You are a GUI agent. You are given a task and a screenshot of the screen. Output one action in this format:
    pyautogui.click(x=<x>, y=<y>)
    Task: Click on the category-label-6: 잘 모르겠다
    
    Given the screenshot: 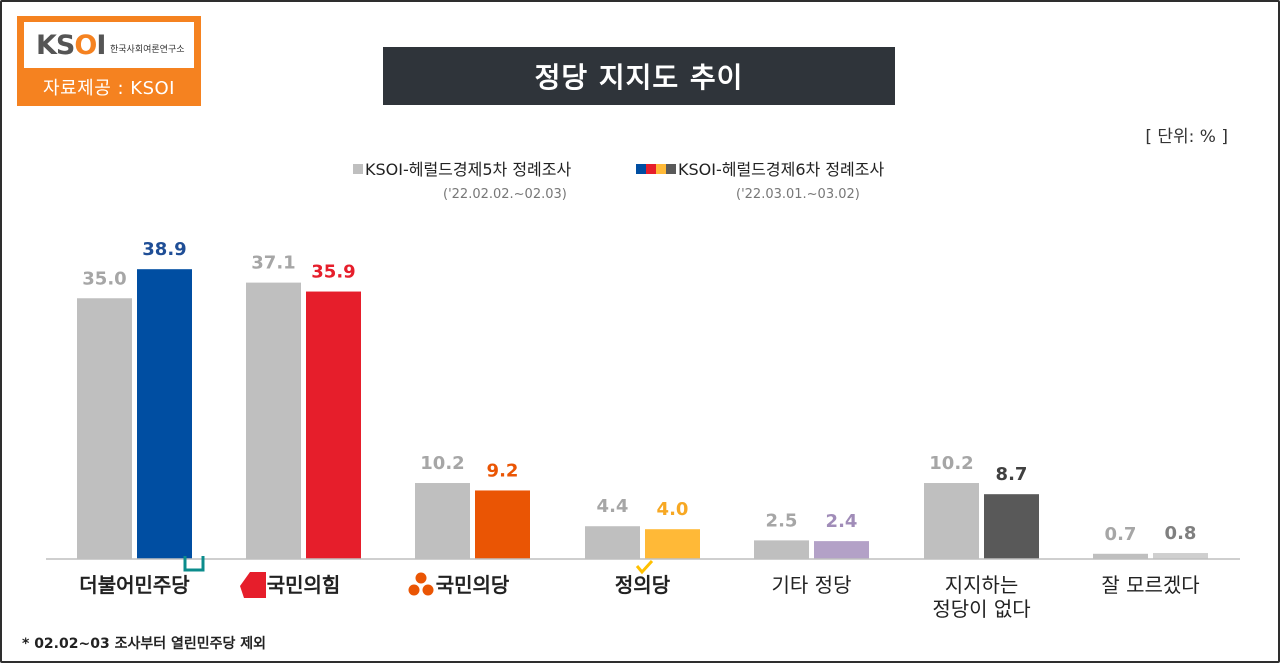 What is the action you would take?
    pyautogui.click(x=1150, y=585)
    